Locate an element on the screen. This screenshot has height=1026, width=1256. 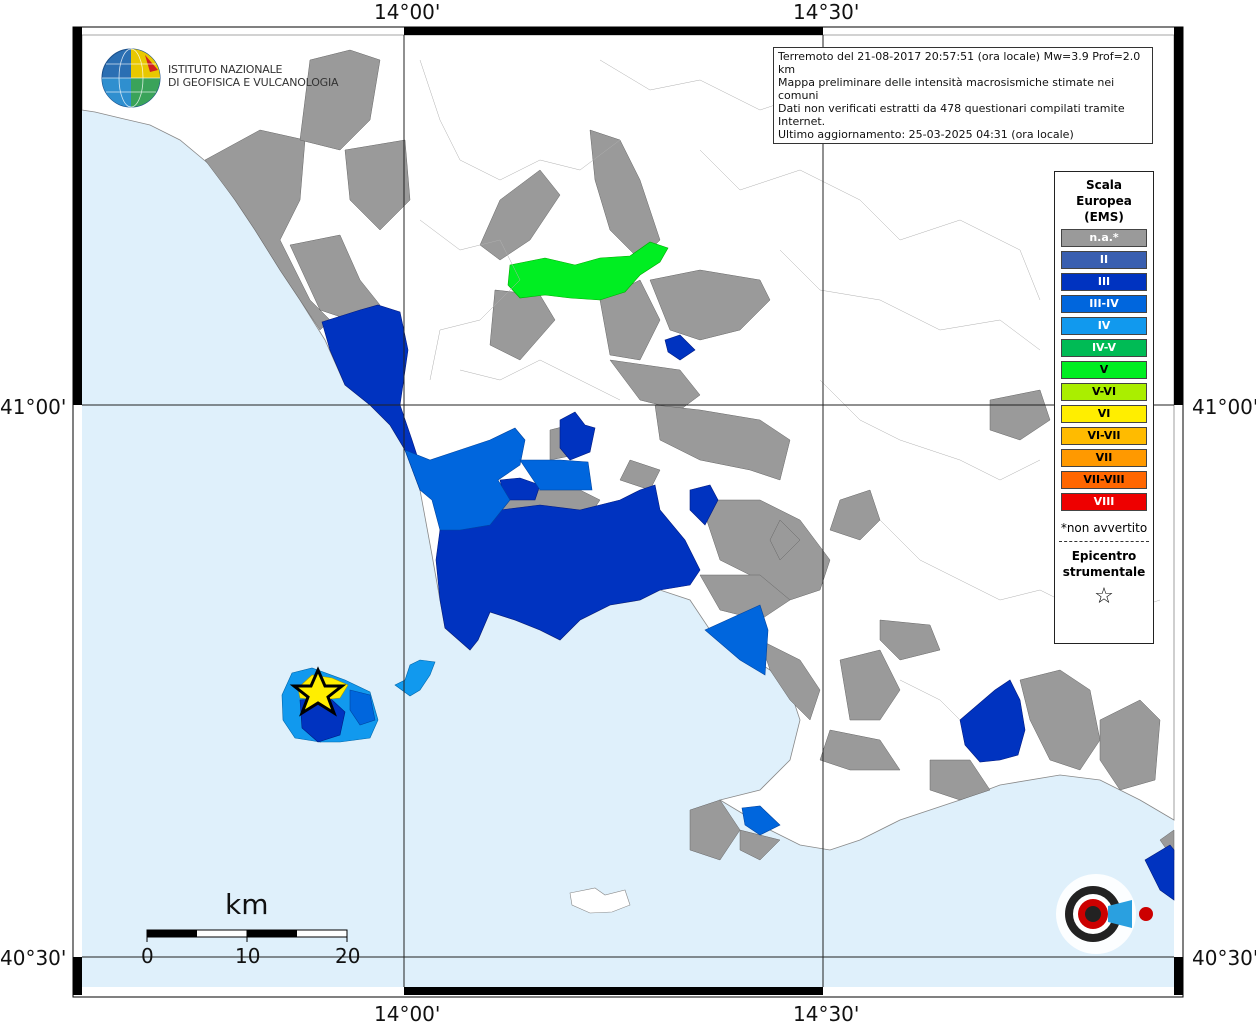
lon-label-bottom-left: 14°00' is located at coordinates (407, 1014).